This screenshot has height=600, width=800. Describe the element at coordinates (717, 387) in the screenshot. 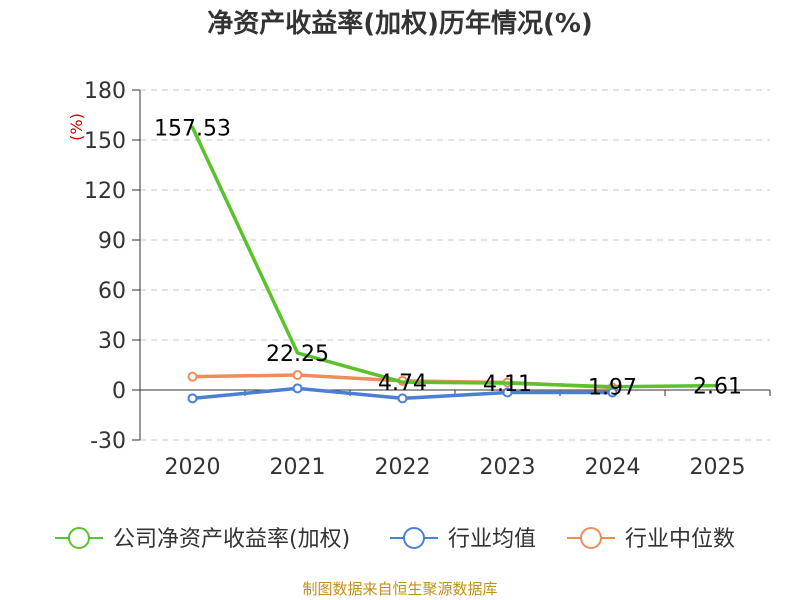

I see `data-label: 2.61` at that location.